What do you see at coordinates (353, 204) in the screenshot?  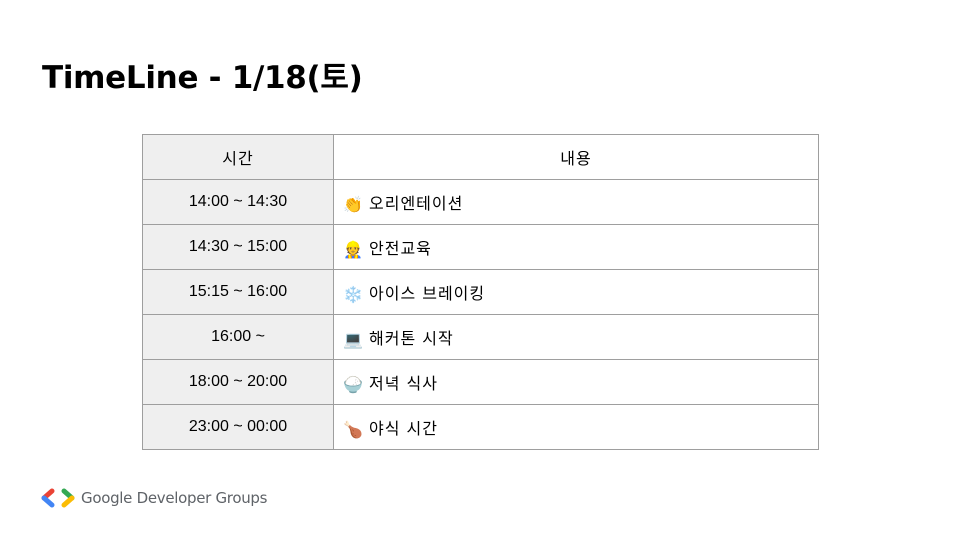 I see `clapping-hands-icon: 👏` at bounding box center [353, 204].